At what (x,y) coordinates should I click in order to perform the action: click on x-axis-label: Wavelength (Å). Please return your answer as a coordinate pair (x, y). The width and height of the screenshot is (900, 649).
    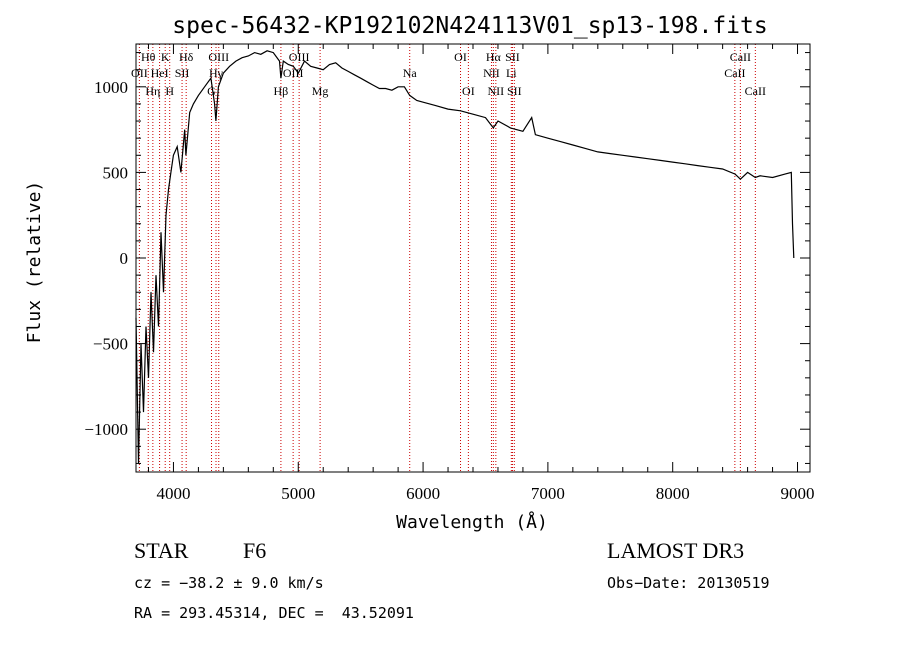
    Looking at the image, I should click on (472, 522).